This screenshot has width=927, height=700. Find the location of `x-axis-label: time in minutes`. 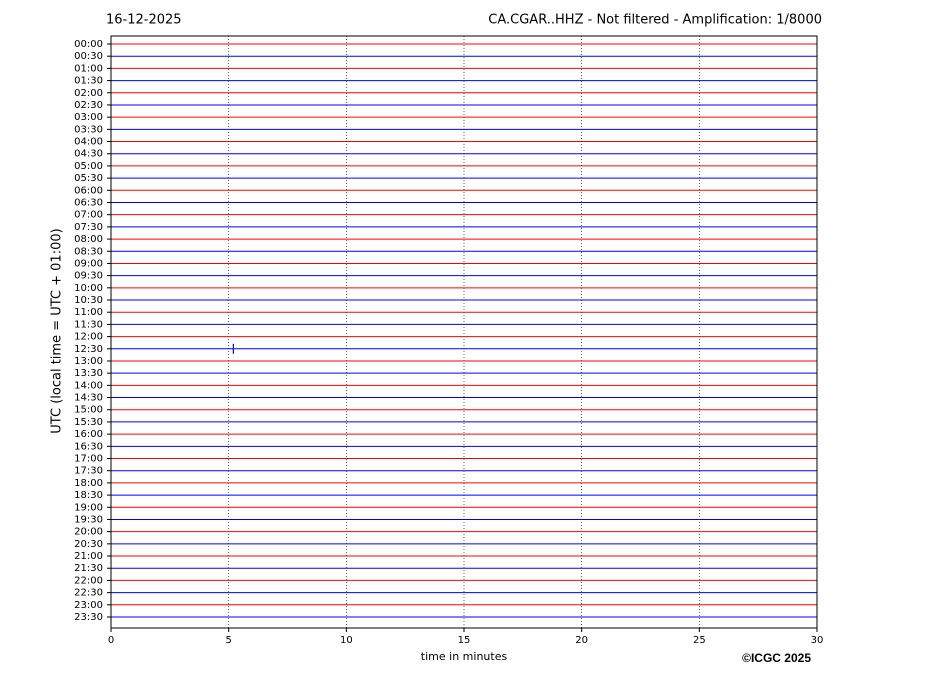

x-axis-label: time in minutes is located at coordinates (464, 656).